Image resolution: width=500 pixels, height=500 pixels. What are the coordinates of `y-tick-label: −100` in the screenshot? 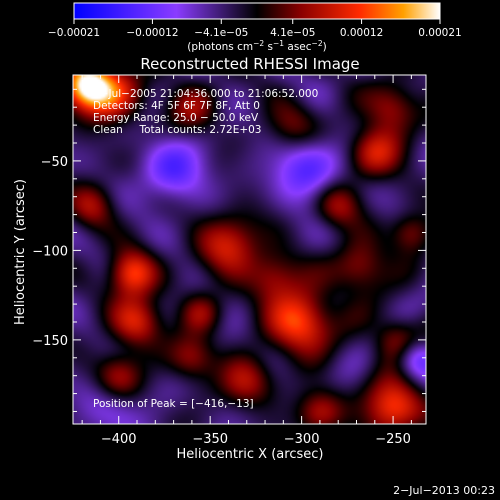 It's located at (50, 251).